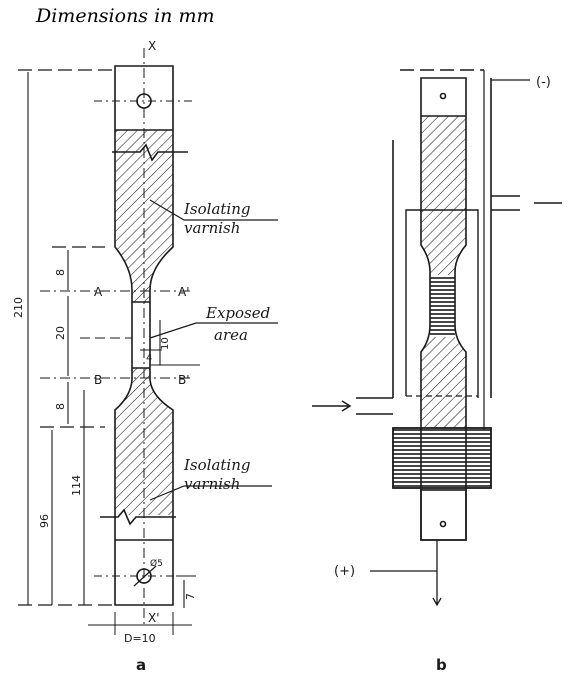 The height and width of the screenshot is (677, 571). What do you see at coordinates (165, 343) in the screenshot?
I see `dim-10-text: 10` at bounding box center [165, 343].